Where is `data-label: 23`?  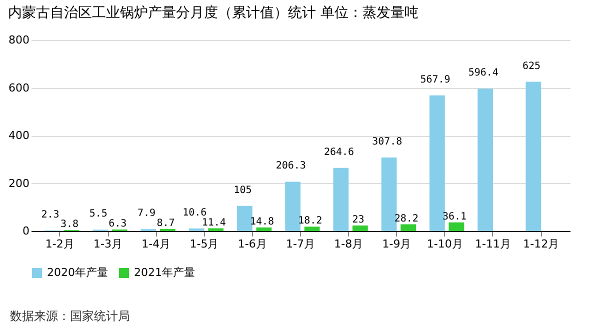 data-label: 23 is located at coordinates (358, 220).